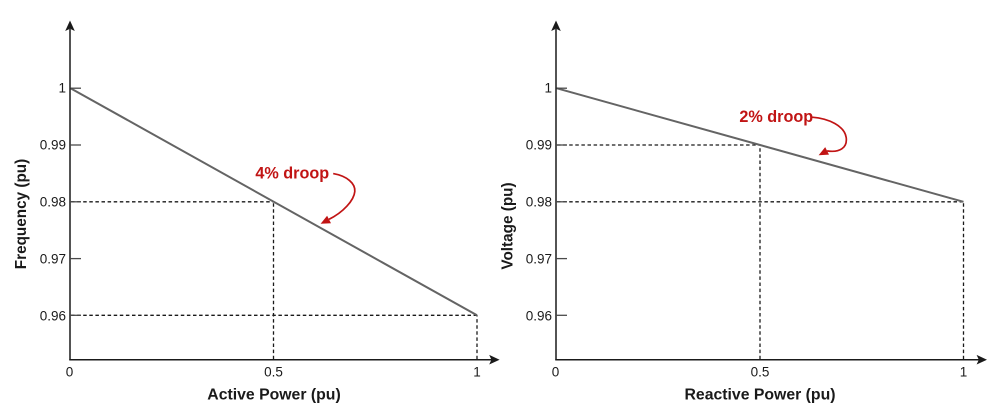 This screenshot has width=1008, height=420. I want to click on svg-text: Voltage (pu), so click(508, 225).